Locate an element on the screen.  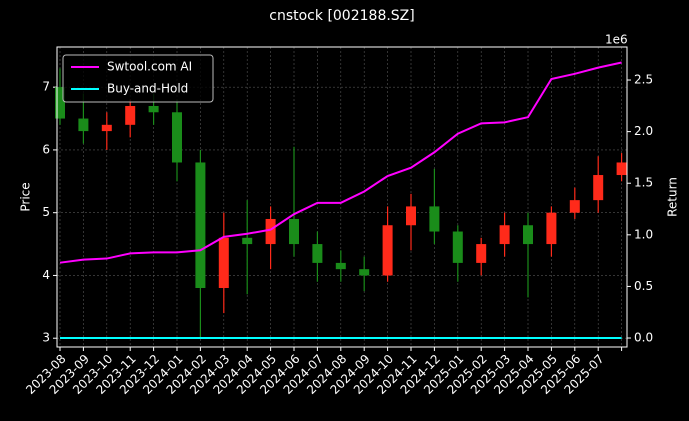
y-axis-label: Price is located at coordinates (26, 196).